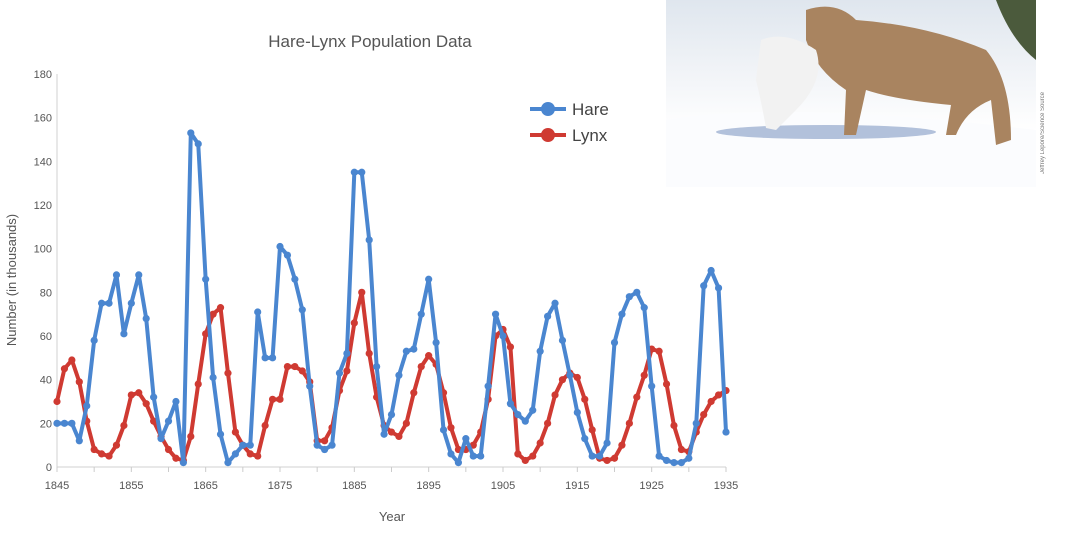 The image size is (1068, 538). I want to click on y-tick-label: 140, so click(43, 162).